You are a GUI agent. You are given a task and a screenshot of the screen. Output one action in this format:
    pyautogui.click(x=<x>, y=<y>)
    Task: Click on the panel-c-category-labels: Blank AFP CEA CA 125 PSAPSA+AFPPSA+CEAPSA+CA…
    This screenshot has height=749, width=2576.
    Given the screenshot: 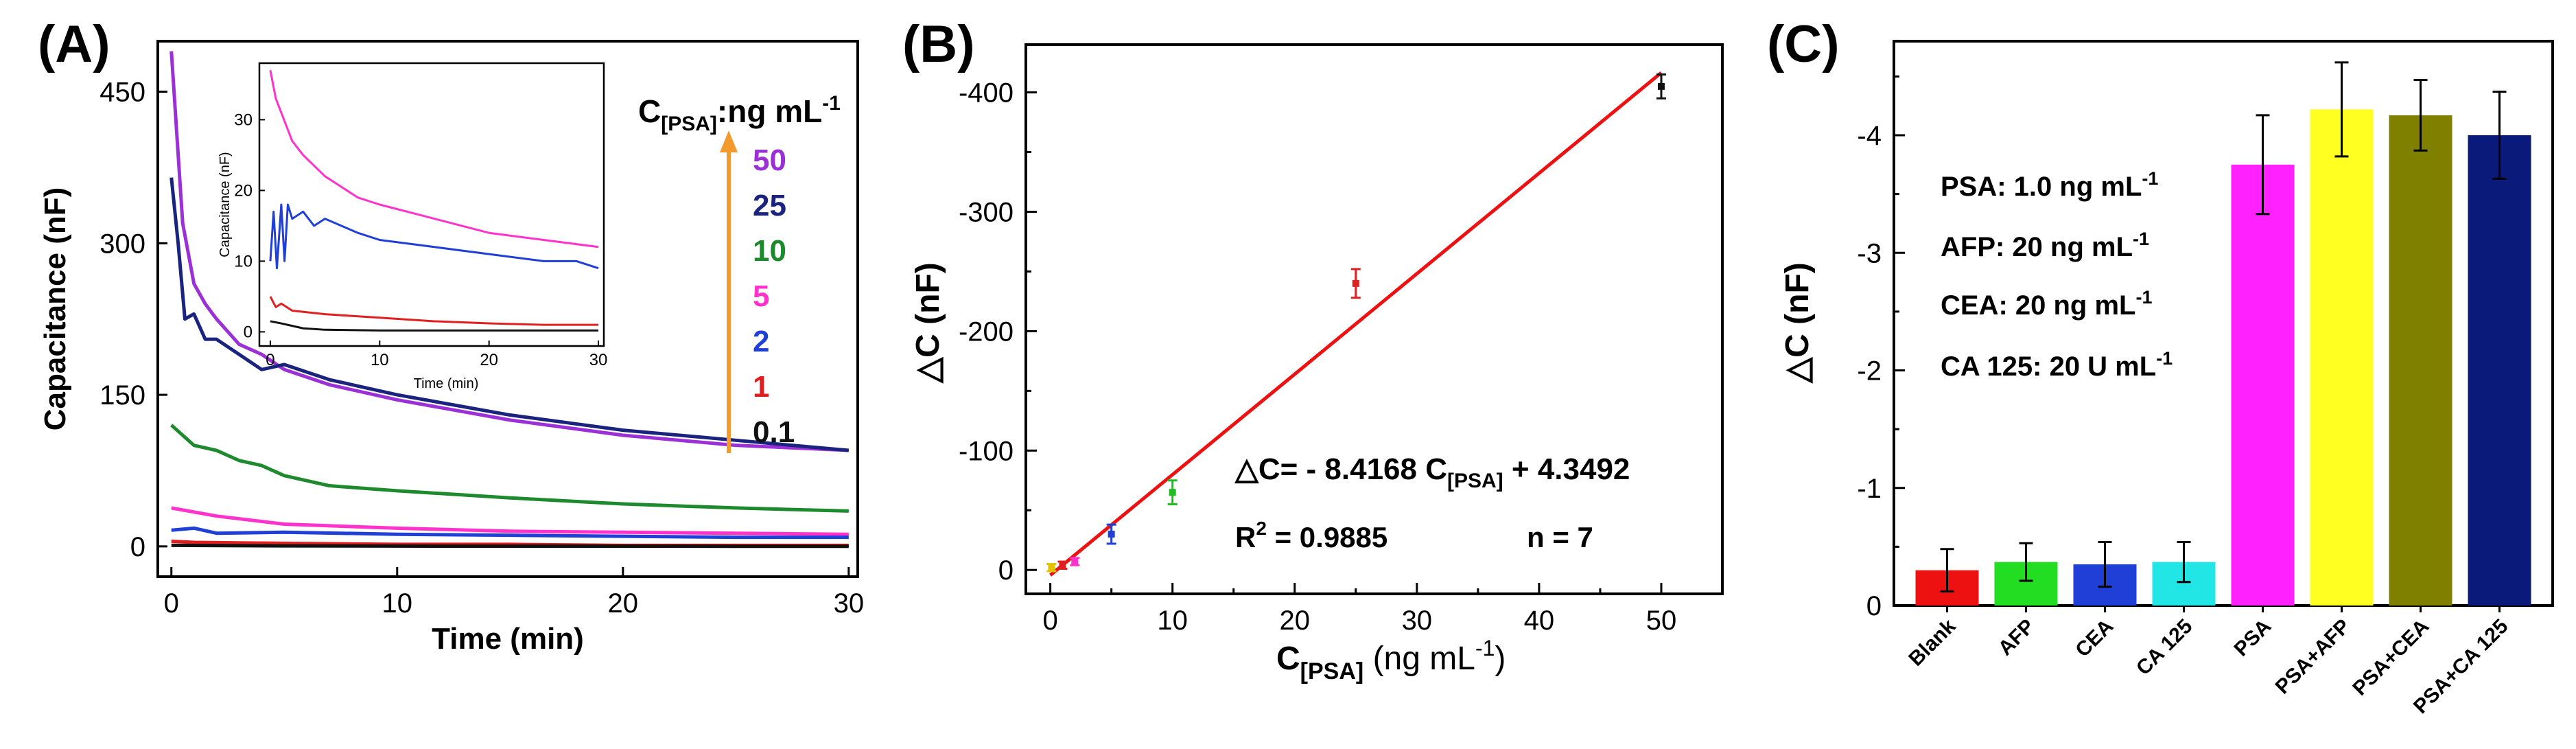 What is the action you would take?
    pyautogui.click(x=2208, y=662)
    